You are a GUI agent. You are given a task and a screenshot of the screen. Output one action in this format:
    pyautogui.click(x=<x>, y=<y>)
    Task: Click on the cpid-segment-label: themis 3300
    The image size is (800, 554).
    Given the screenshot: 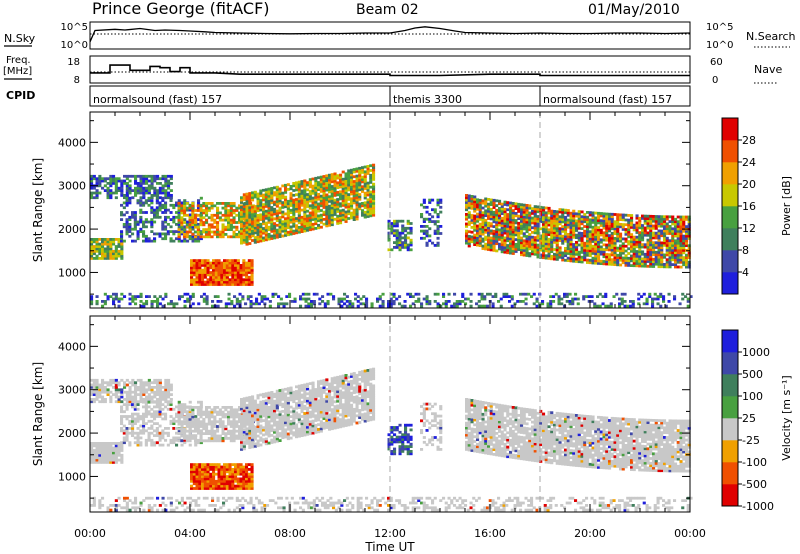 What is the action you would take?
    pyautogui.click(x=427, y=99)
    